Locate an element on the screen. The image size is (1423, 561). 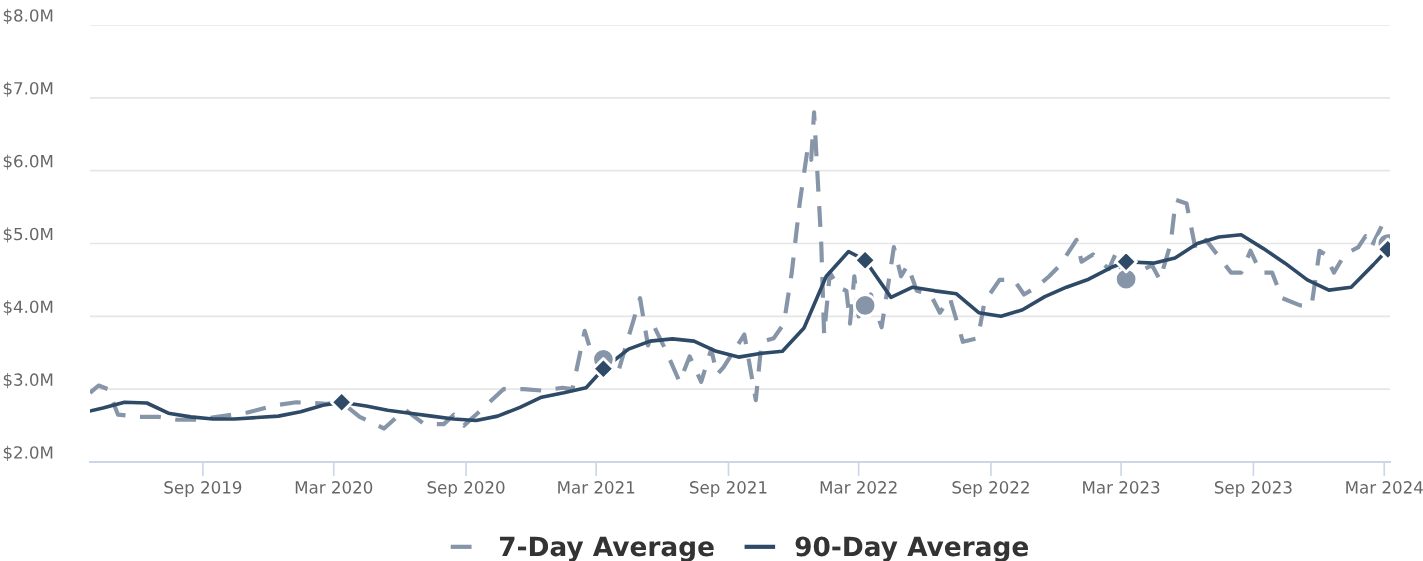
legend-label: 90-Day Average is located at coordinates (911, 548).